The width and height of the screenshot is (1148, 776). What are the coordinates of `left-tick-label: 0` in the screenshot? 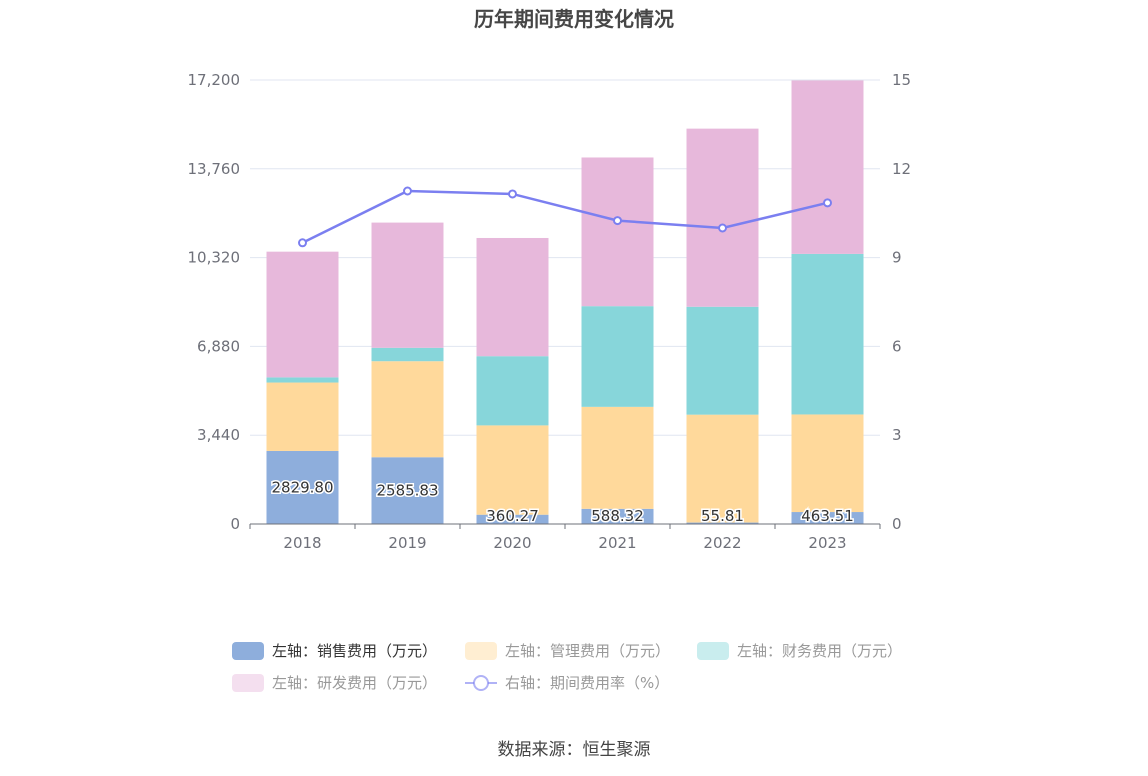 It's located at (235, 524).